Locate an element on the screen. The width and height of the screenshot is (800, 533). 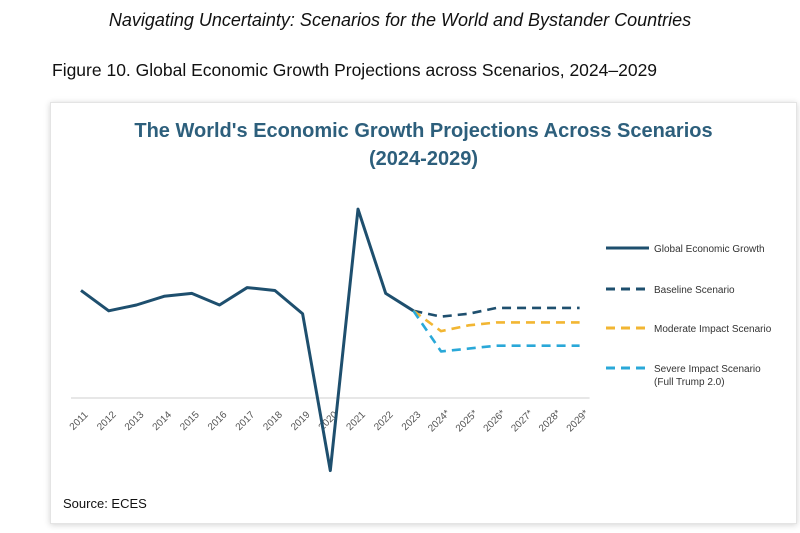
x-tick-label: 2017 is located at coordinates (246, 421).